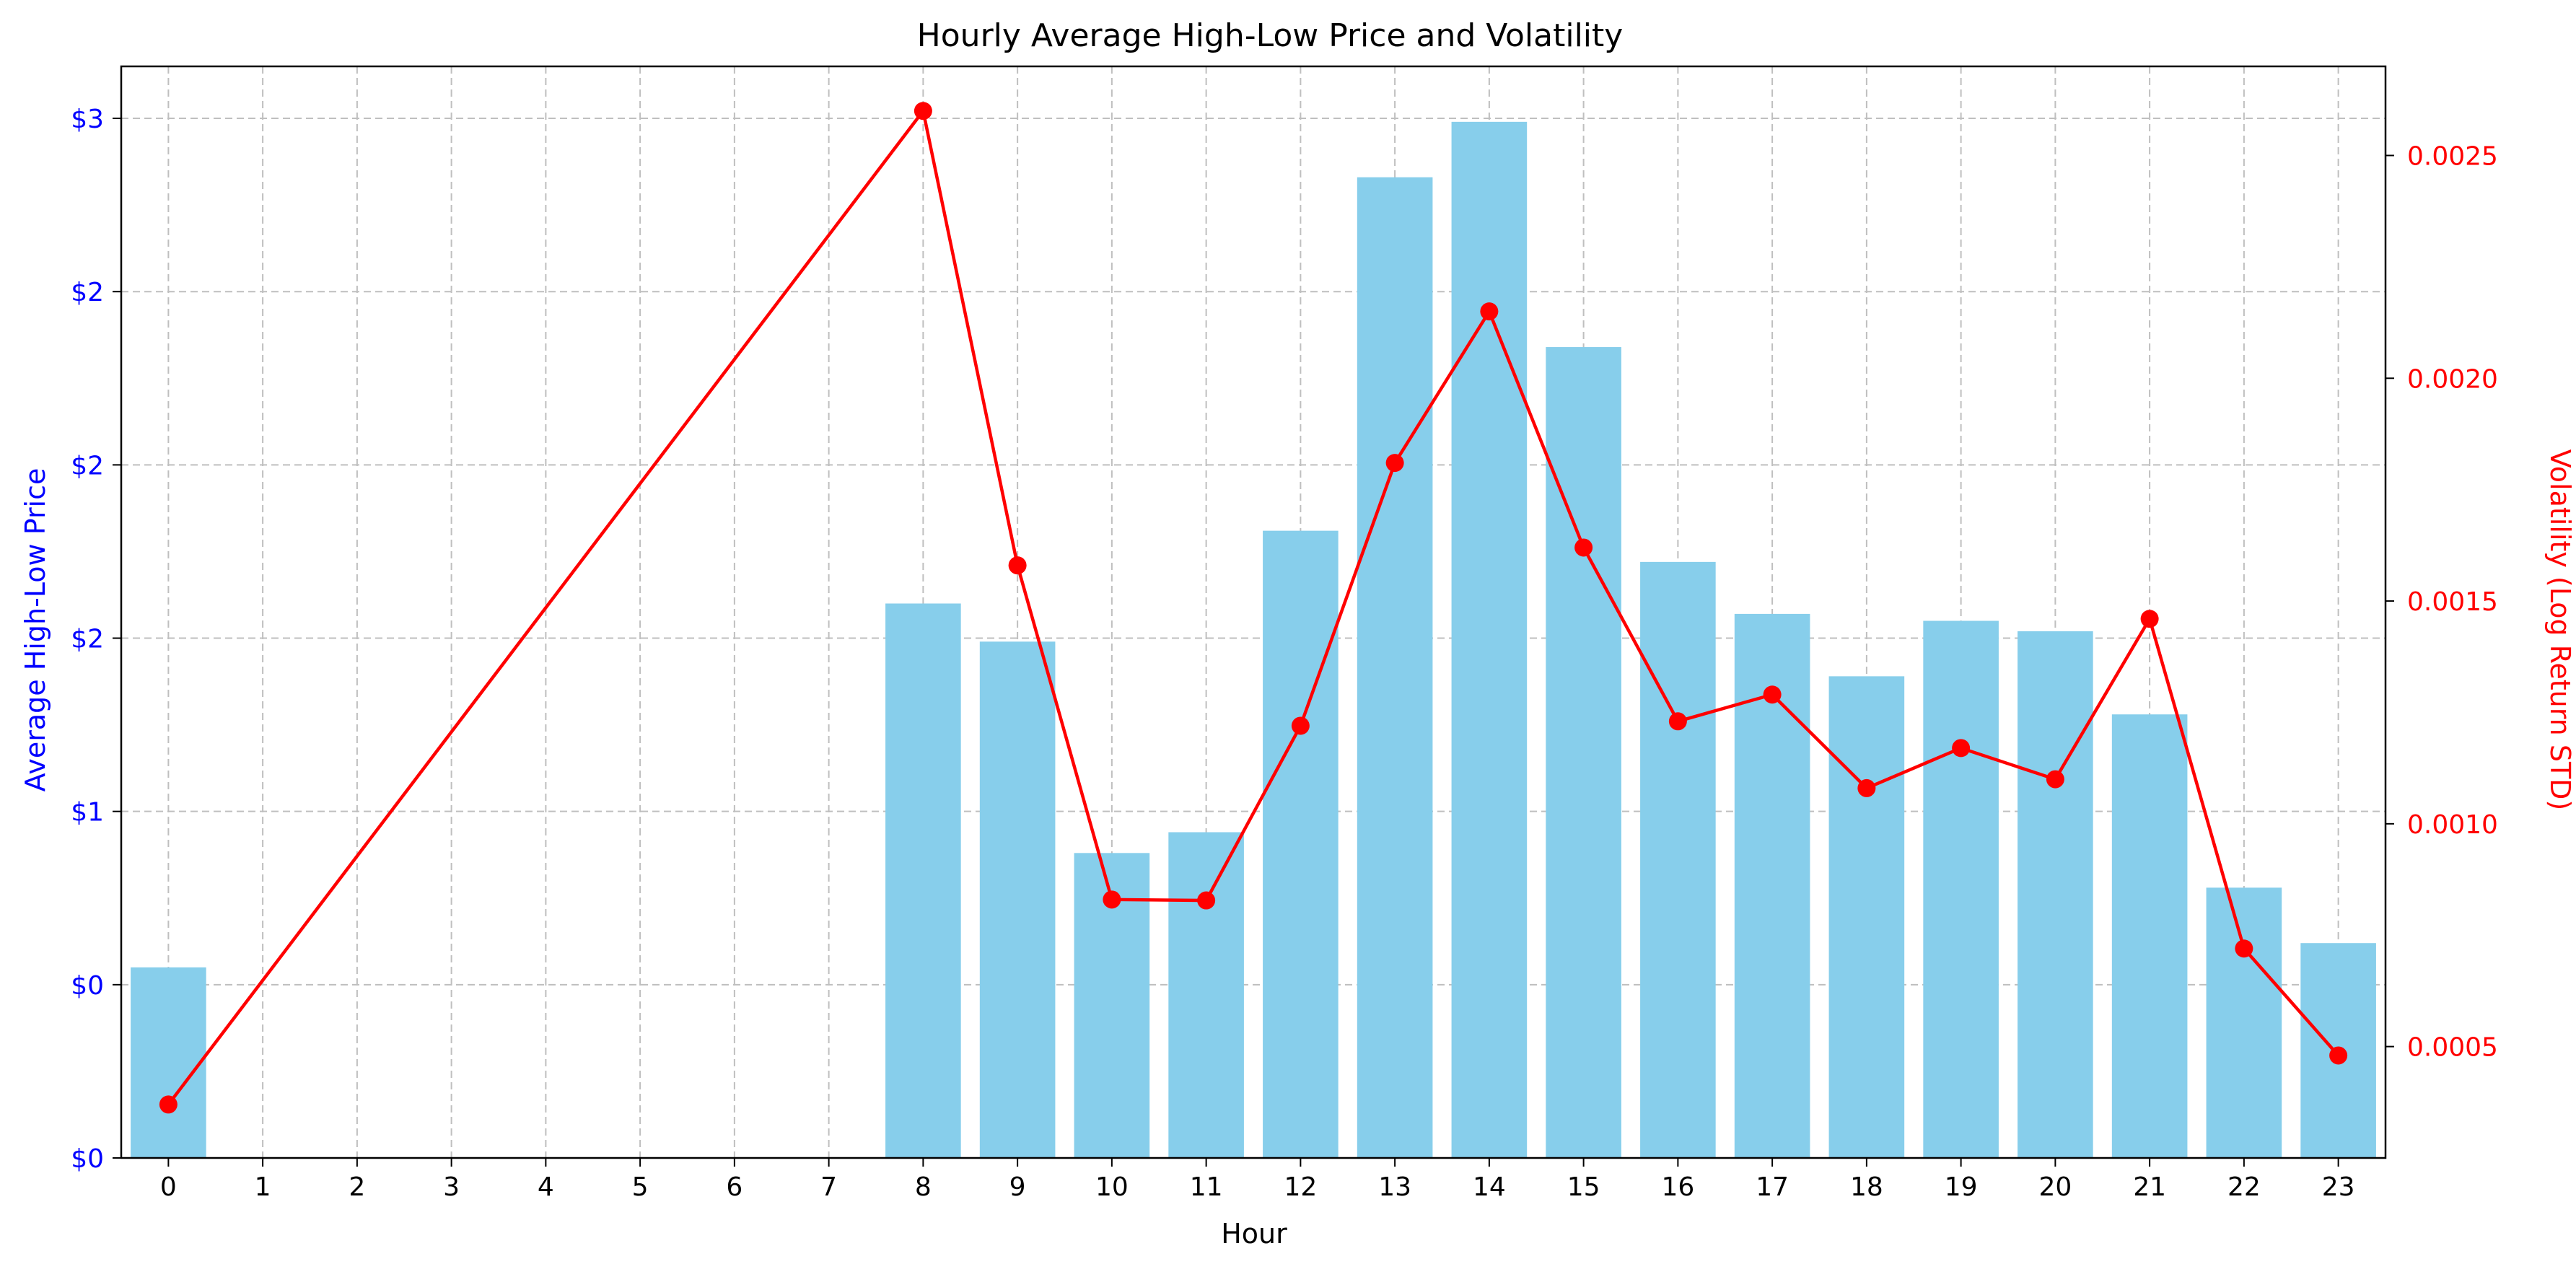 The image size is (2576, 1277). What do you see at coordinates (2055, 1187) in the screenshot?
I see `x-tick-label: 20` at bounding box center [2055, 1187].